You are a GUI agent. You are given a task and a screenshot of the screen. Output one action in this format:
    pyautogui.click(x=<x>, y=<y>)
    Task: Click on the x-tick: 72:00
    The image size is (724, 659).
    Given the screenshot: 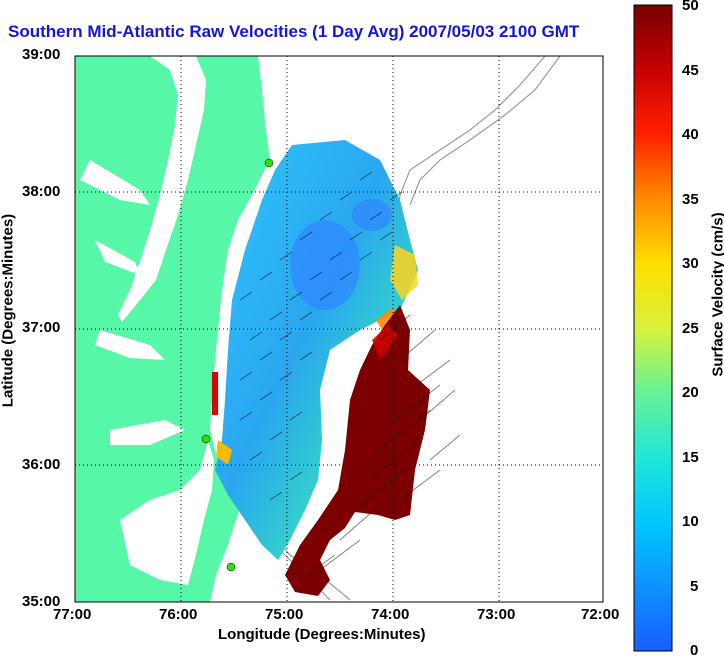 What is the action you would take?
    pyautogui.click(x=600, y=614)
    